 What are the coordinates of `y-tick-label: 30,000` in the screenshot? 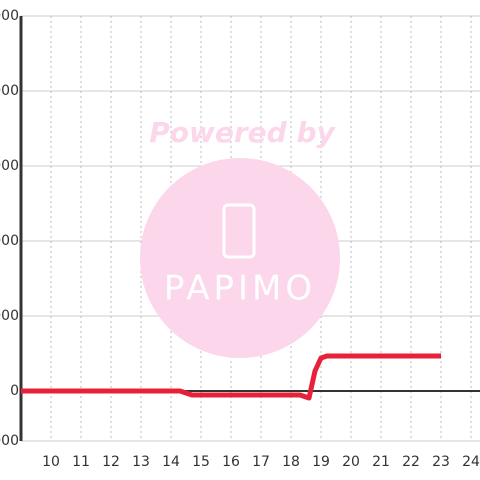 It's located at (9, 316).